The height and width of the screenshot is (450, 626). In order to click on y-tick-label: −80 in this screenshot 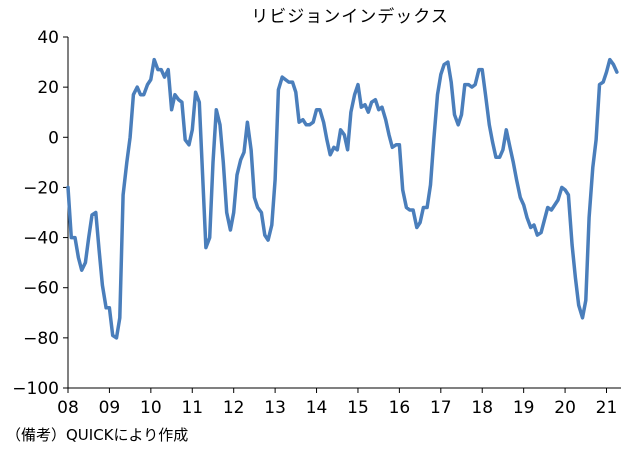, I will do `click(41, 339)`.